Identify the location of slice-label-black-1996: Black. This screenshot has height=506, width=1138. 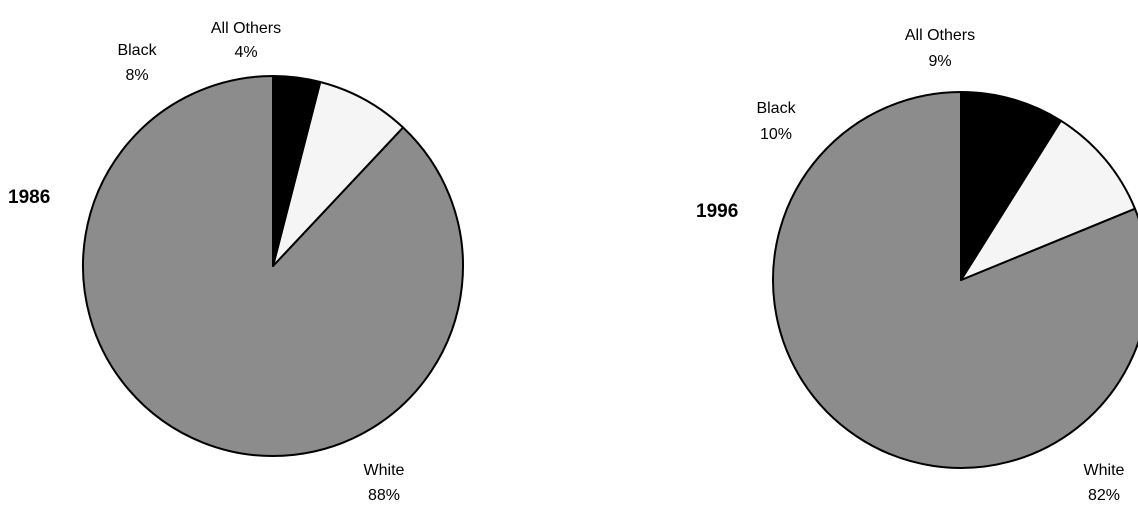
(776, 108).